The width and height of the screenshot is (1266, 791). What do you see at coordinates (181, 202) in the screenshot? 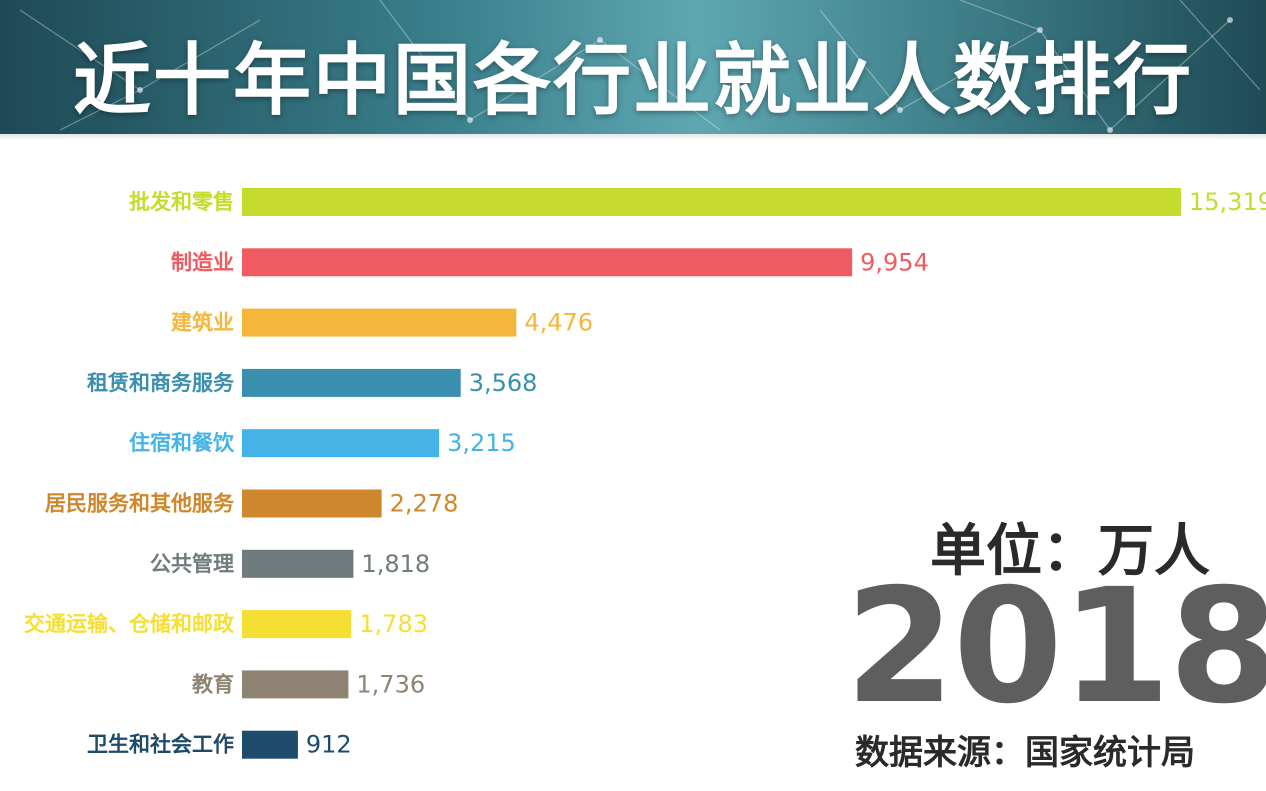
I see `category-label: 批发和零售` at bounding box center [181, 202].